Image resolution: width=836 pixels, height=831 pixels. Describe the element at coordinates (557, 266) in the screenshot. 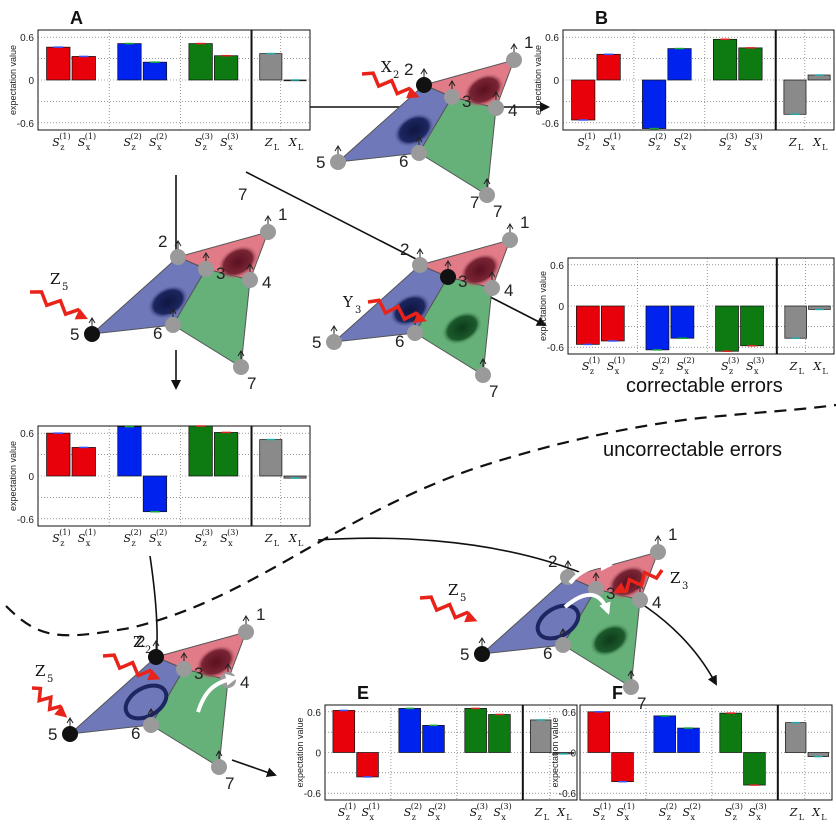

I see `y-tick-label: 0.6` at that location.